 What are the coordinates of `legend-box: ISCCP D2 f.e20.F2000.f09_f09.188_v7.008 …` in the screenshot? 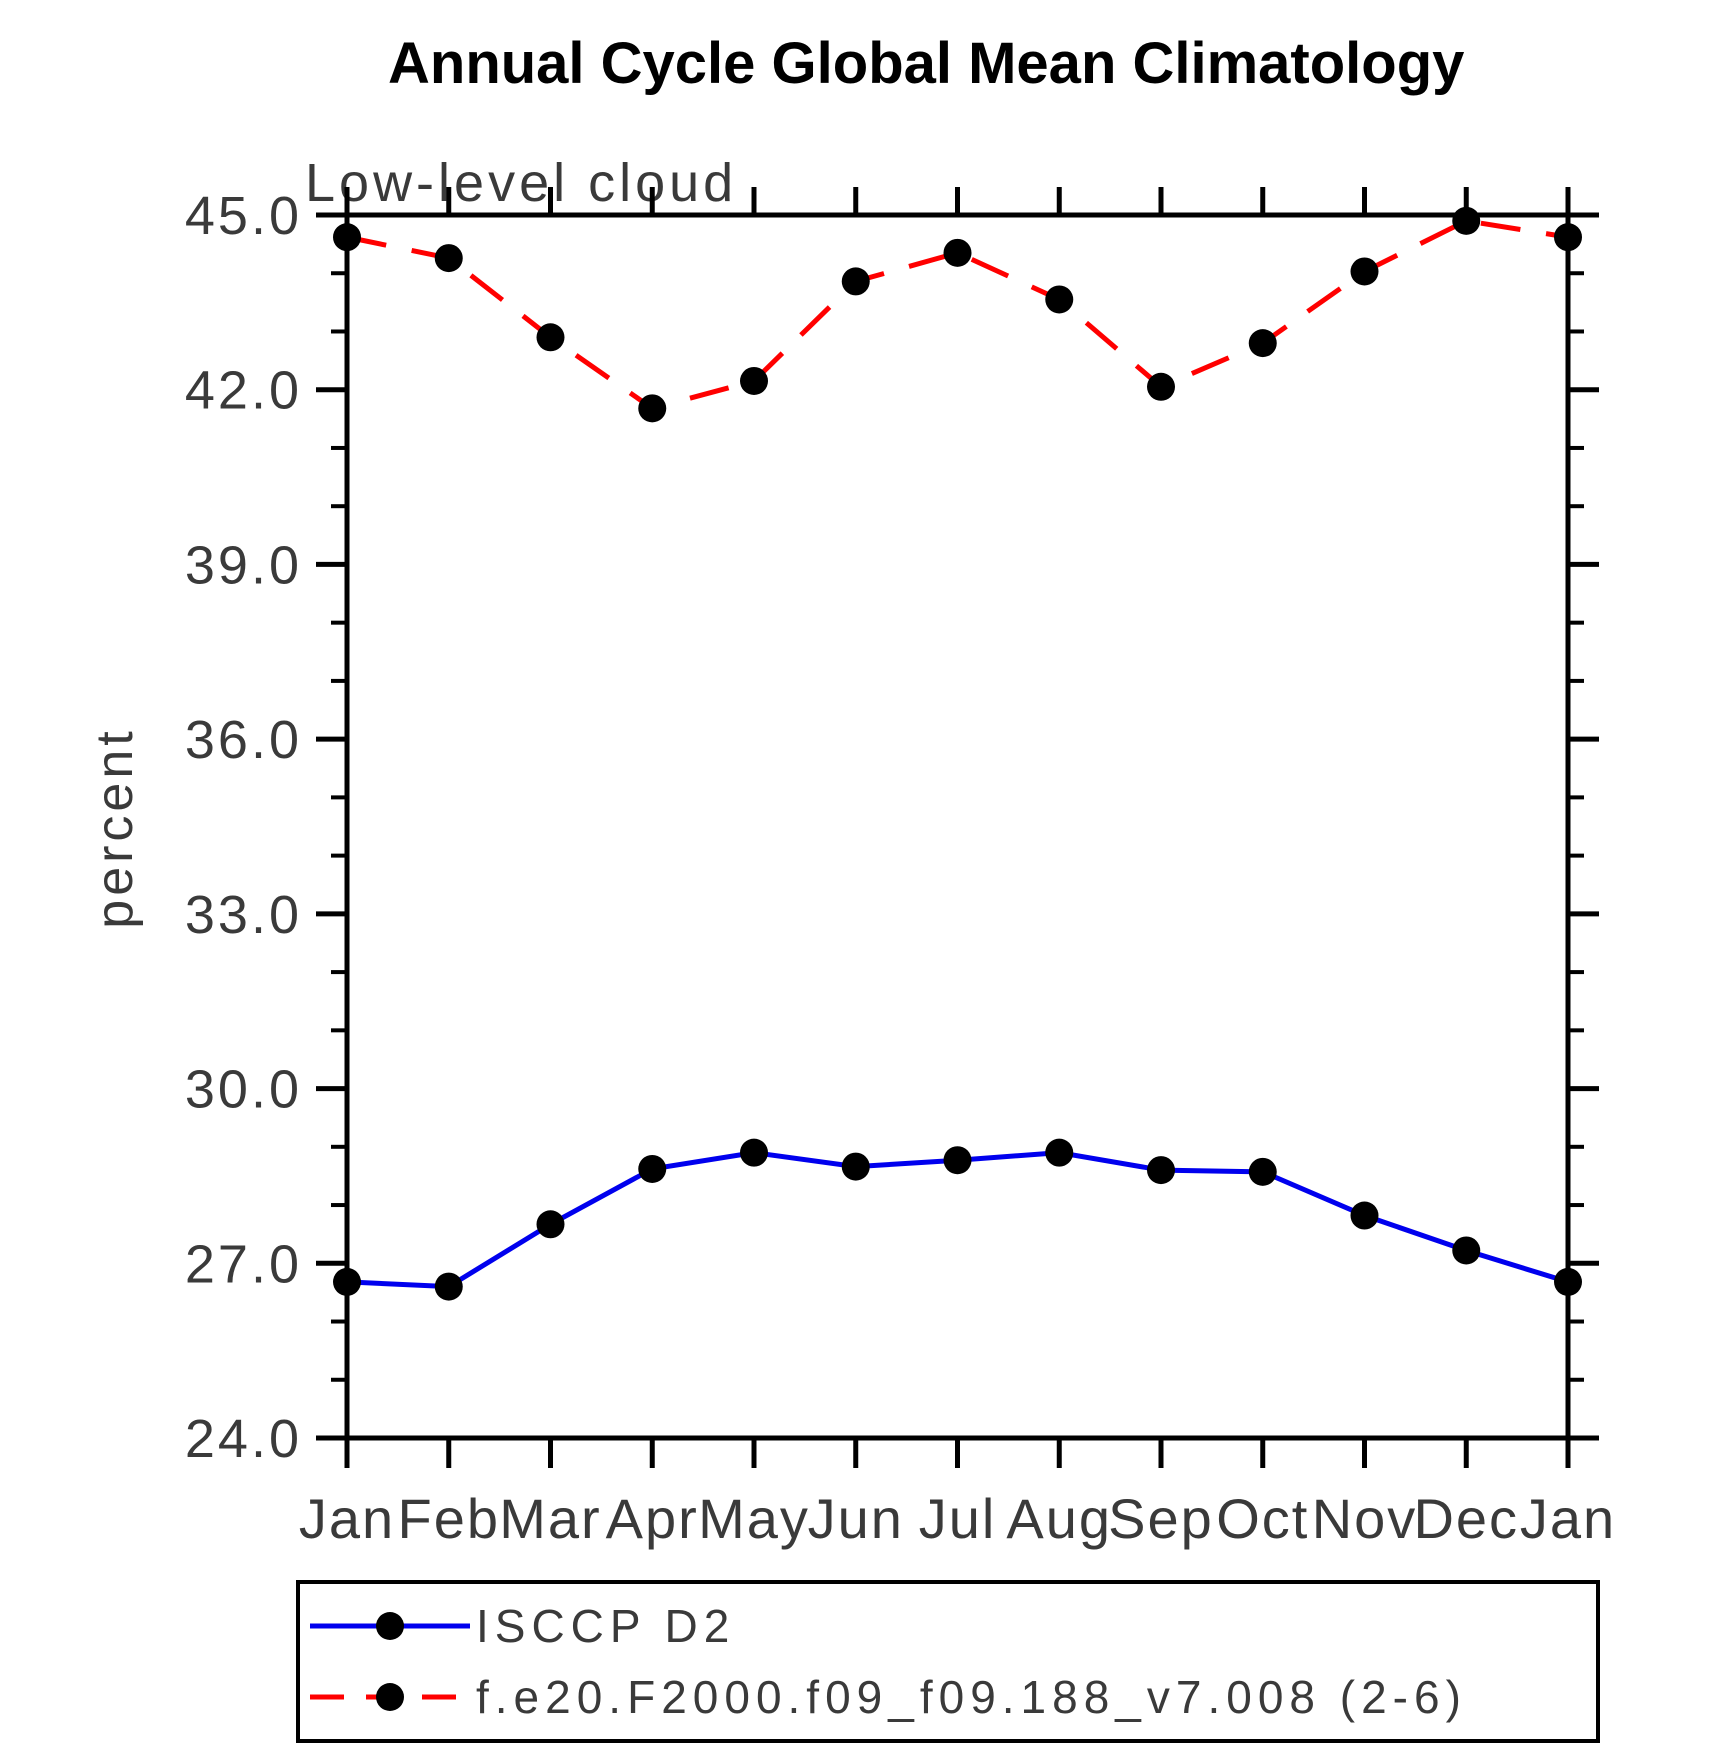 It's located at (948, 1661).